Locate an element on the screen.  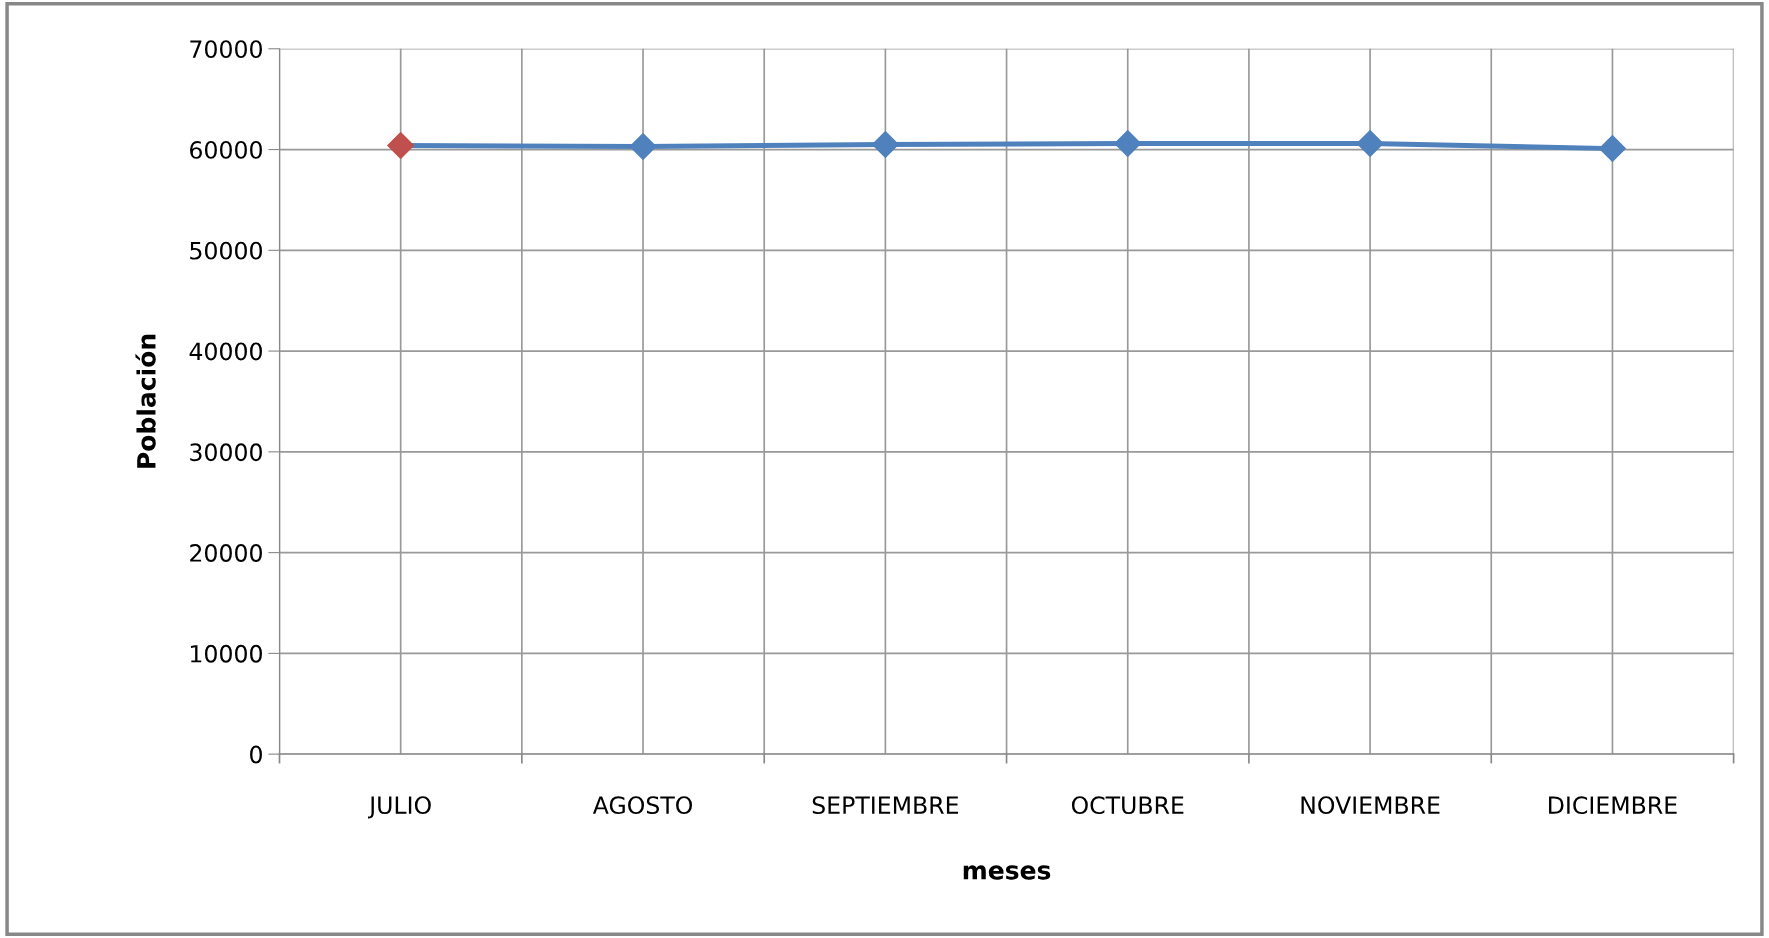
y-tick-label: 50000 is located at coordinates (226, 250).